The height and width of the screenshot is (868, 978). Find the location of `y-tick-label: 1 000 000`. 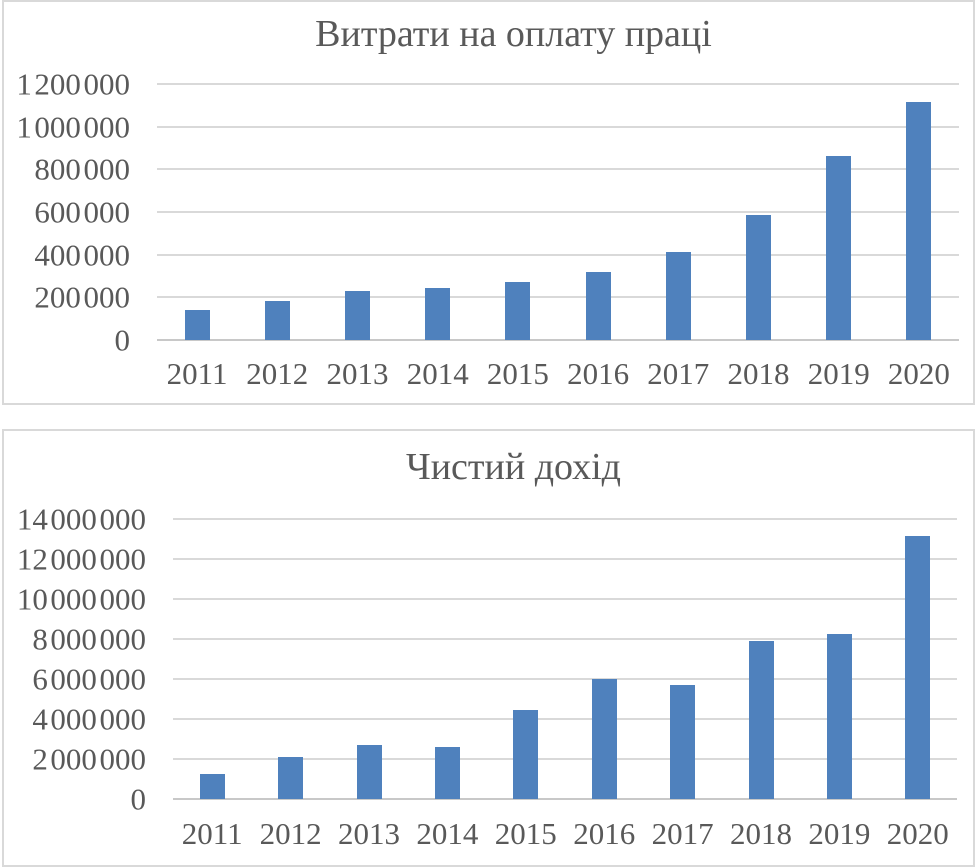

y-tick-label: 1 000 000 is located at coordinates (73, 127).